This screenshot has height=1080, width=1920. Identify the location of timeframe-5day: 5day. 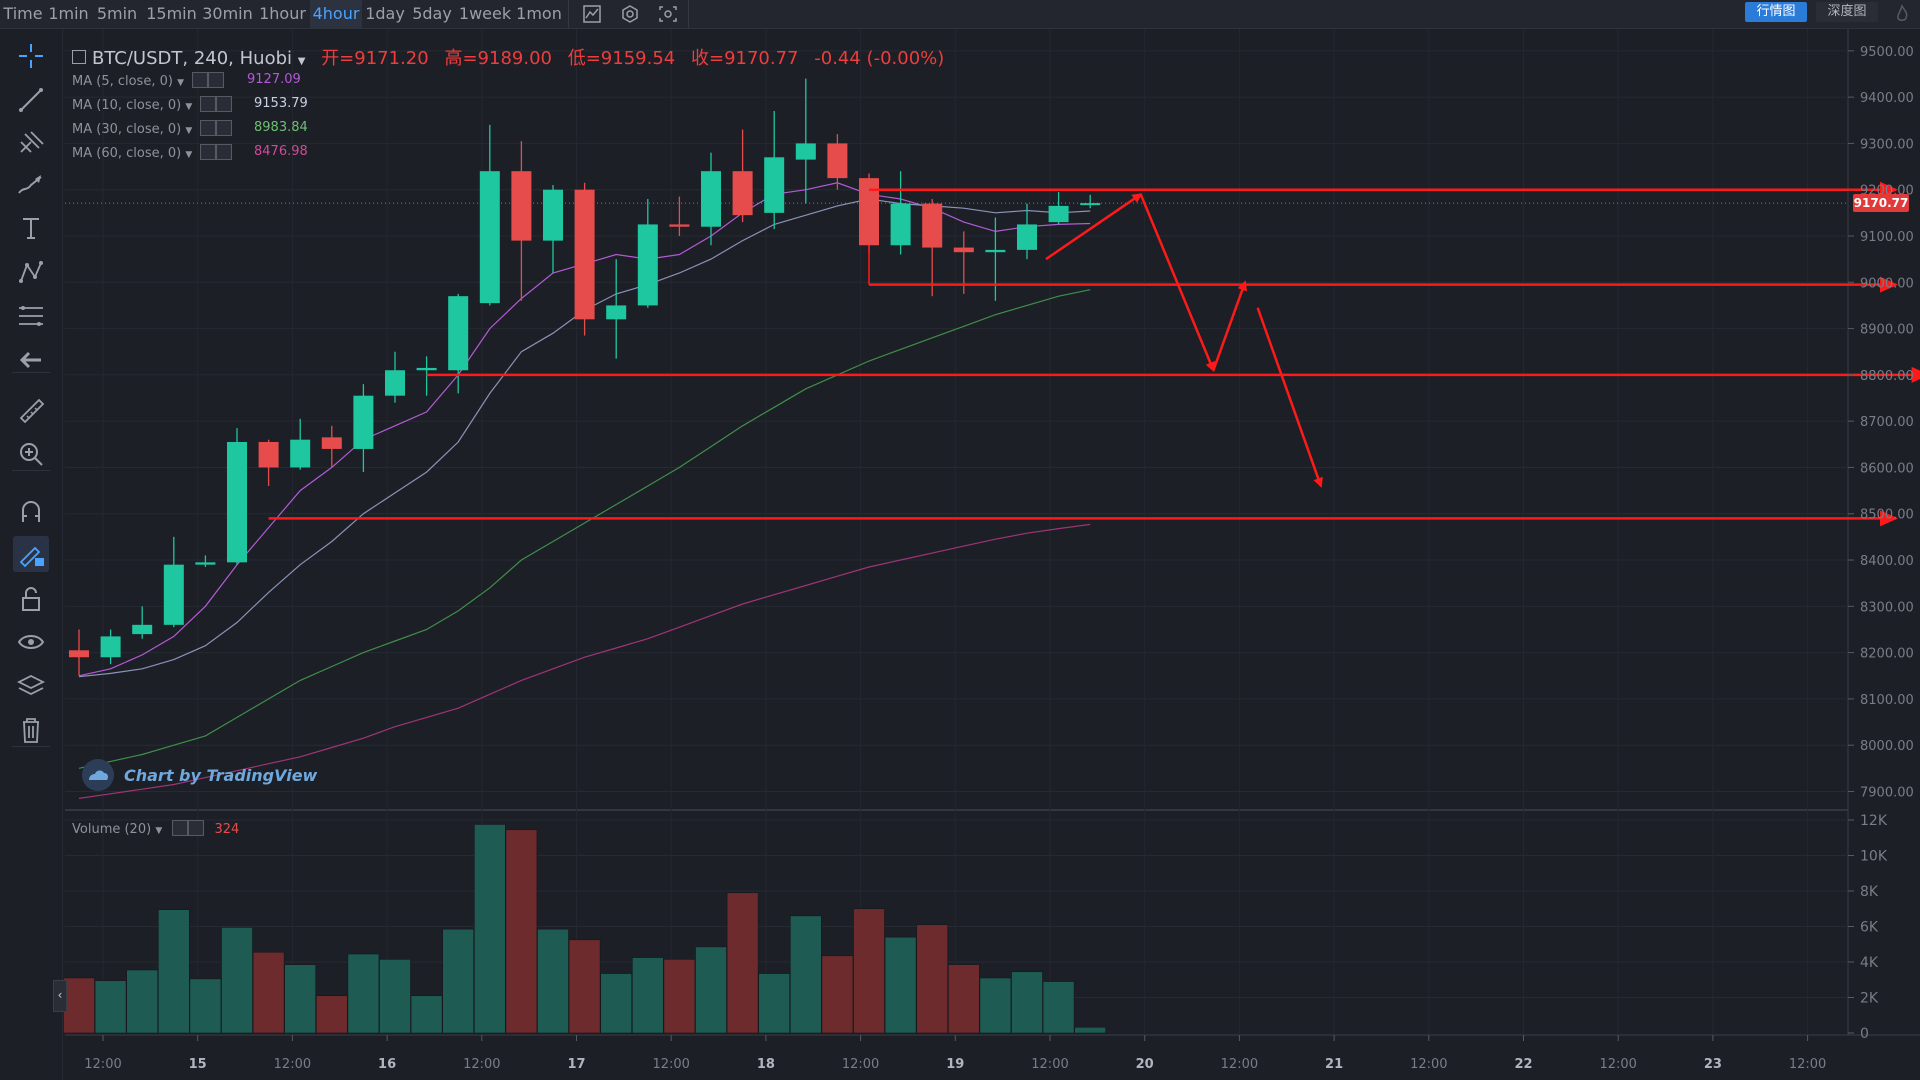
(432, 13).